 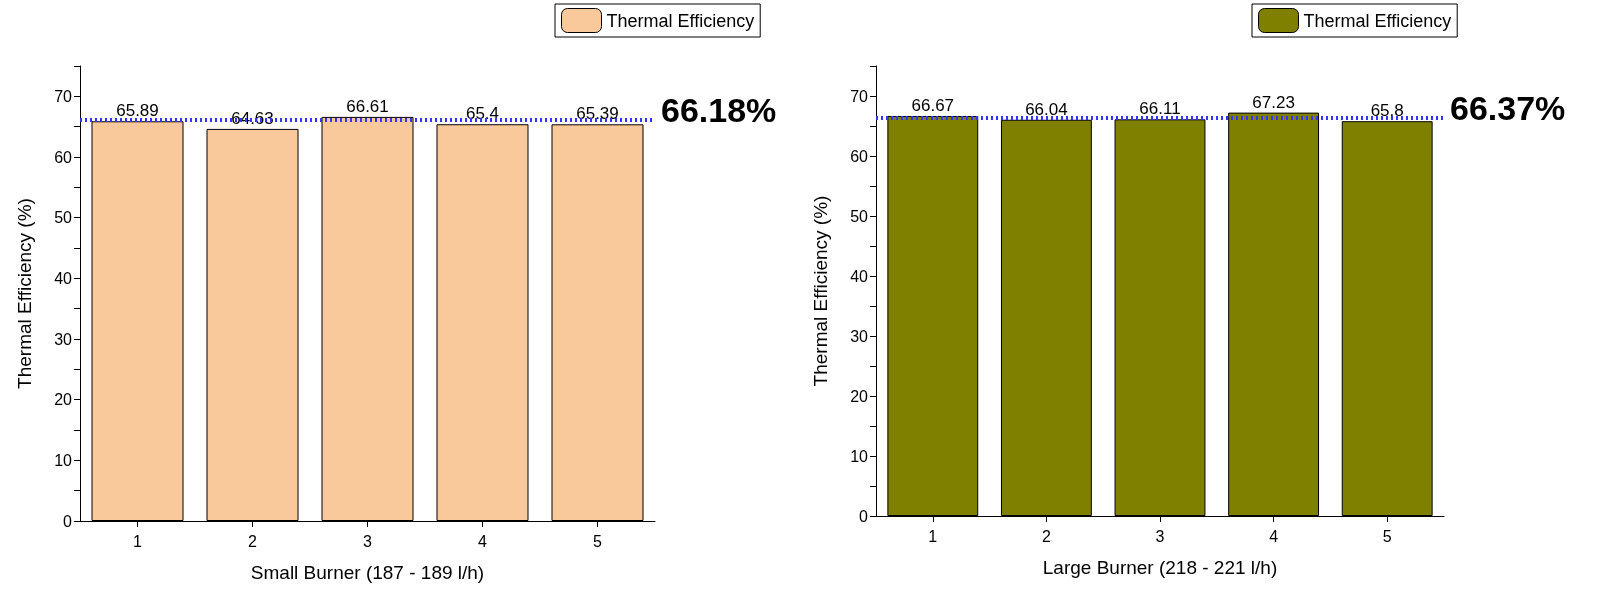 I want to click on x-axis-title: Large Burner (218 - 221 l/h), so click(x=1160, y=567).